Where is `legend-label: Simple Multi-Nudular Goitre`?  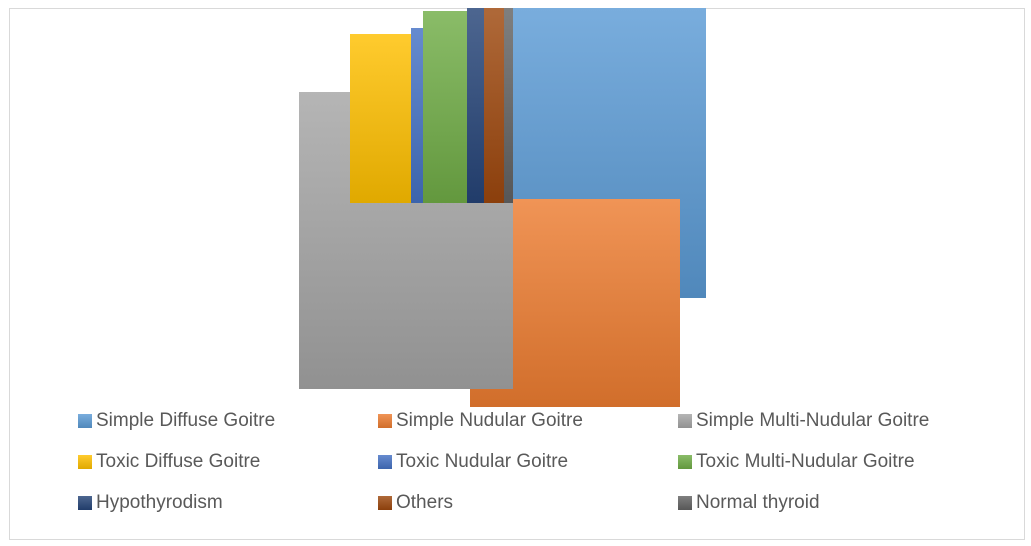
legend-label: Simple Multi-Nudular Goitre is located at coordinates (813, 420).